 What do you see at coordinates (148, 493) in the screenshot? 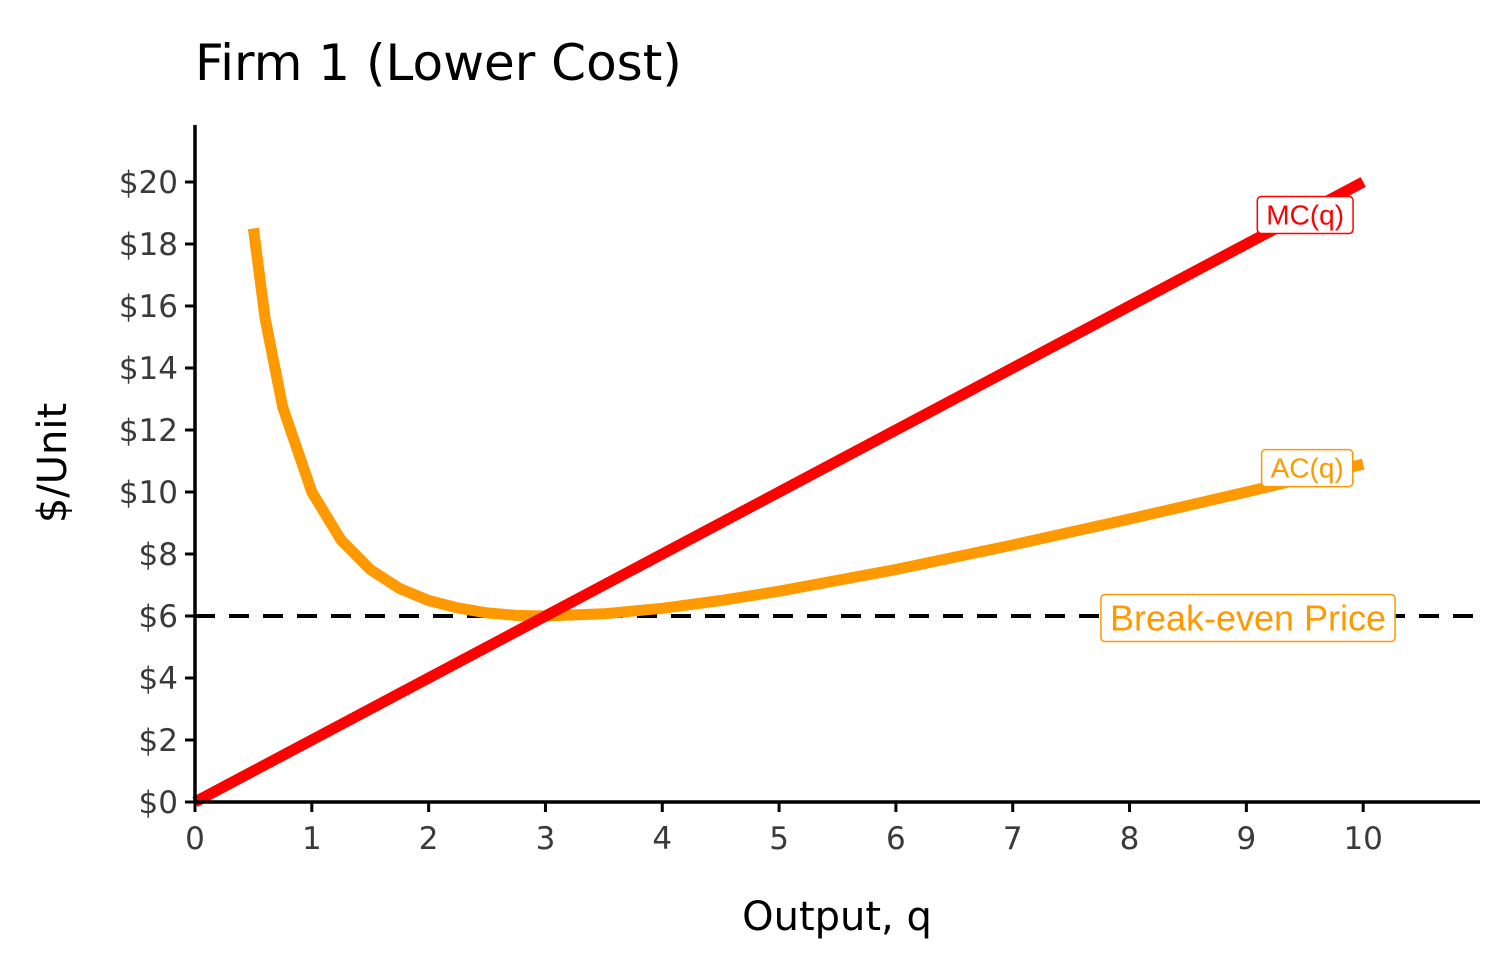
I see `y-tick-label: $10` at bounding box center [148, 493].